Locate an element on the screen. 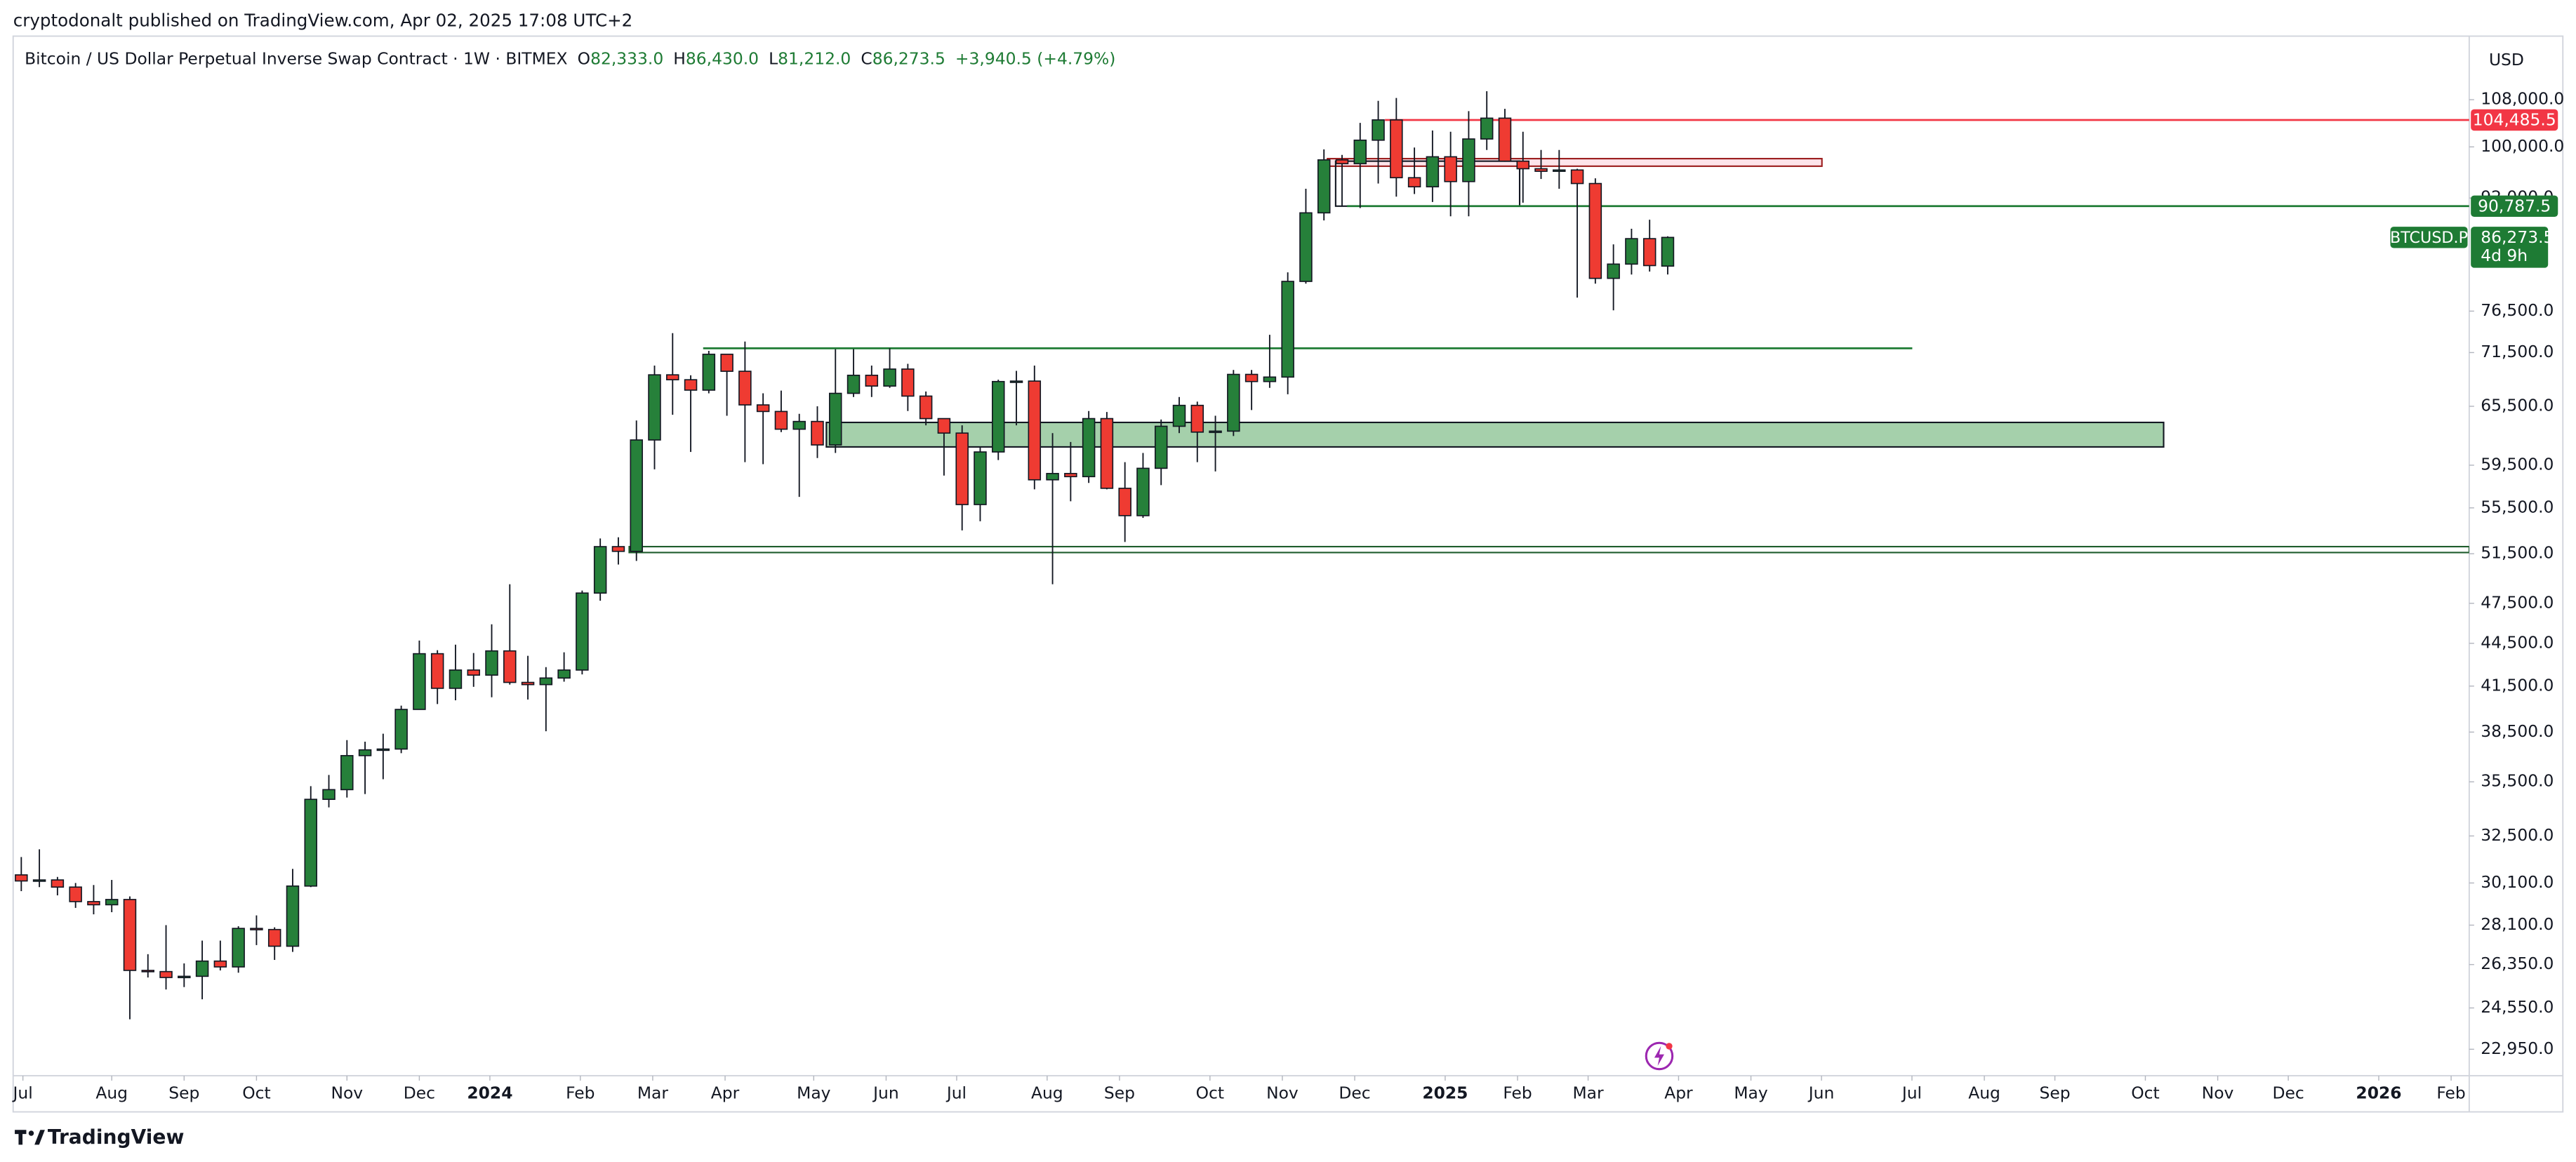 This screenshot has width=2576, height=1162. x-tick-label: Oct is located at coordinates (2145, 1092).